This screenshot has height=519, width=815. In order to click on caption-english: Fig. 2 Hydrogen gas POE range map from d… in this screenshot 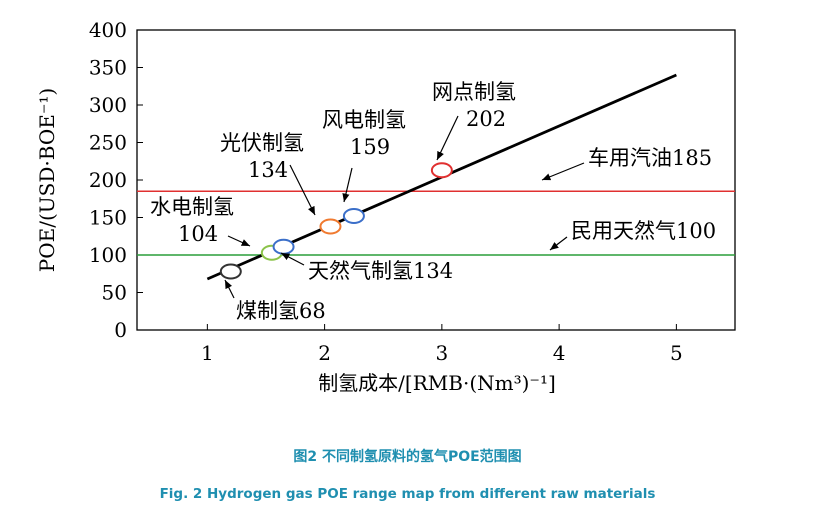, I will do `click(407, 494)`.